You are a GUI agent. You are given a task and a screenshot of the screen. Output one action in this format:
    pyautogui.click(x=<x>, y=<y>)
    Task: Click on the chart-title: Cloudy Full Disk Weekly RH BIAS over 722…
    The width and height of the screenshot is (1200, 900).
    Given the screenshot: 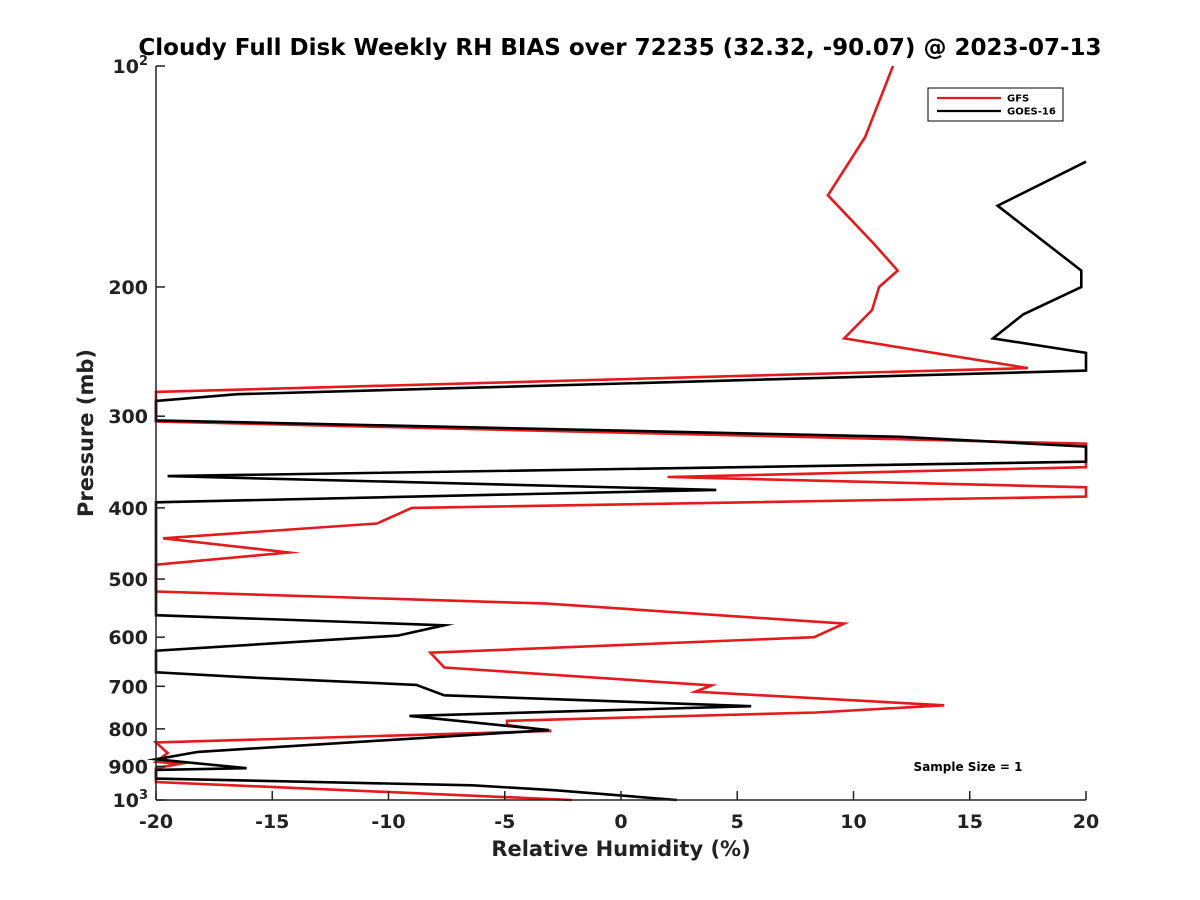 What is the action you would take?
    pyautogui.click(x=619, y=48)
    